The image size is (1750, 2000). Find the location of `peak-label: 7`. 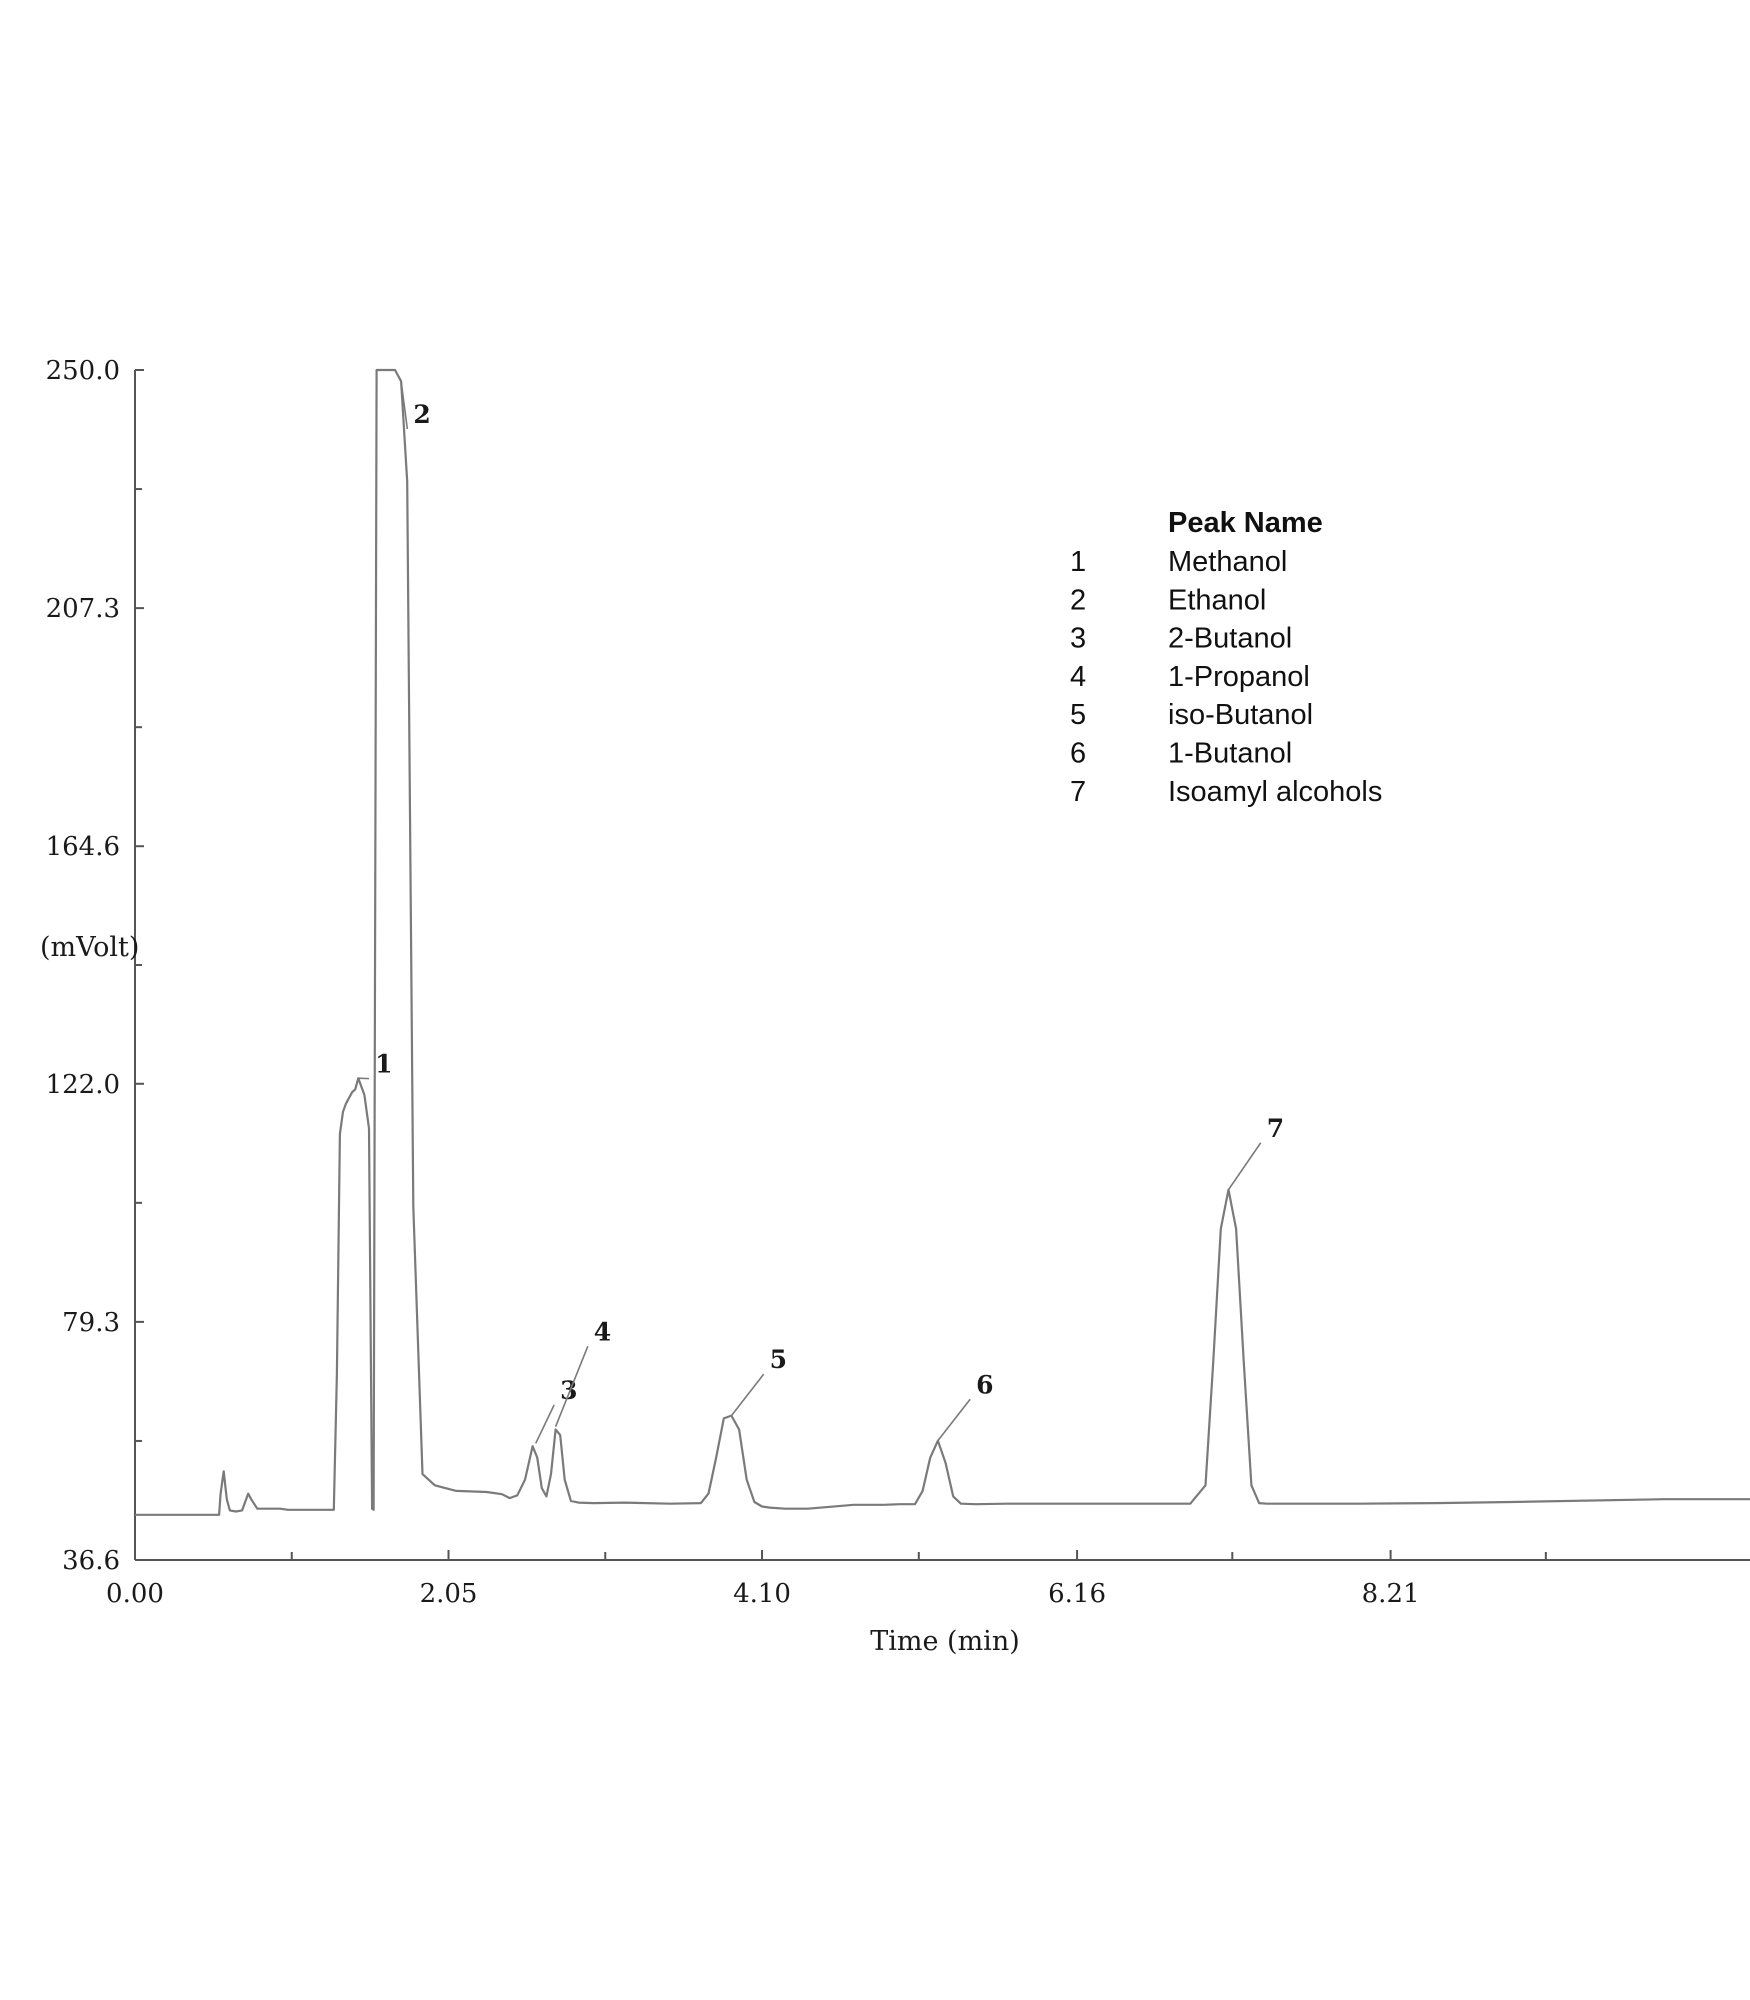

peak-label: 7 is located at coordinates (1275, 1128).